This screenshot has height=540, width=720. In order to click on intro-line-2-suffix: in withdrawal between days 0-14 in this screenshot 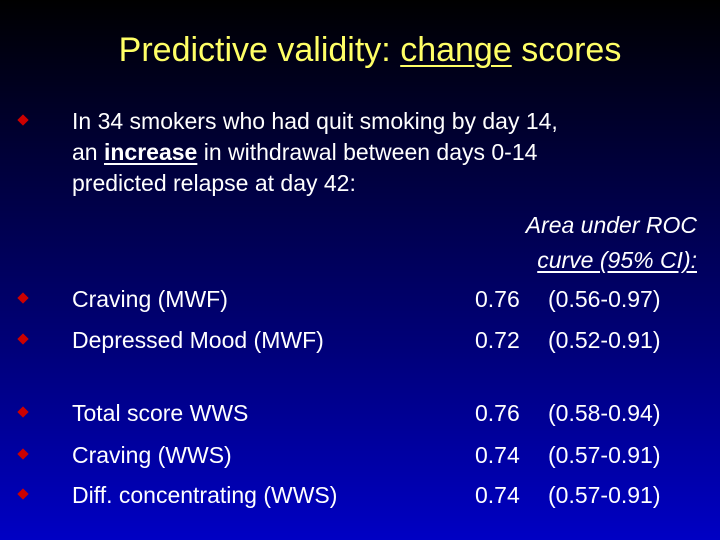, I will do `click(367, 152)`.